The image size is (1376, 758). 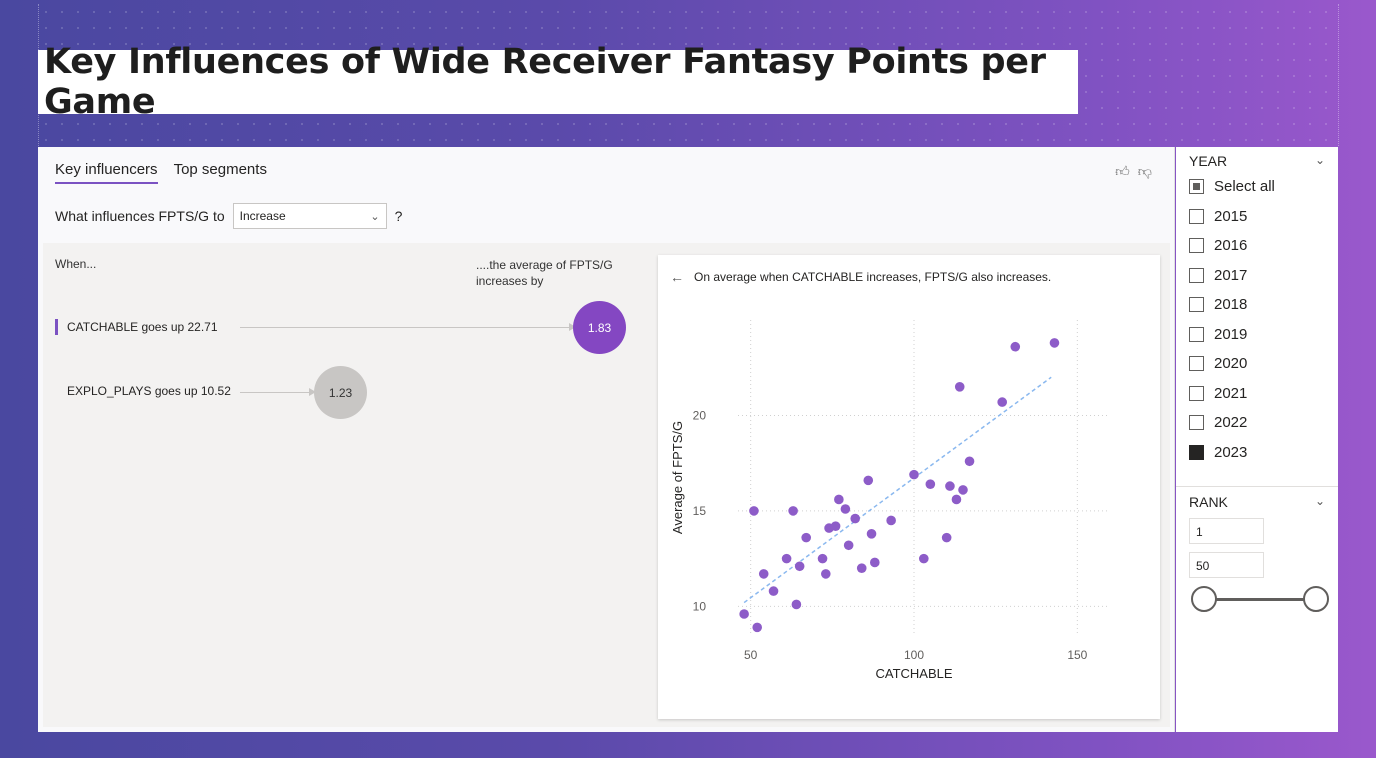 I want to click on year-slicer-item: 2016, so click(x=1218, y=245).